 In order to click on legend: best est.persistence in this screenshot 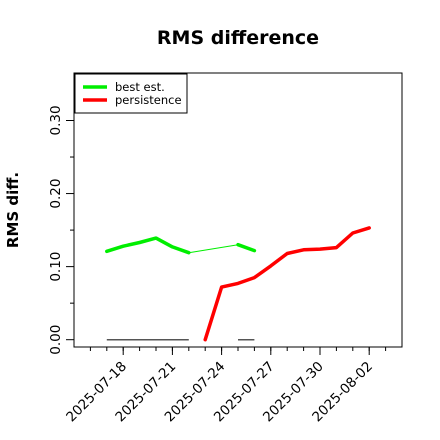, I will do `click(131, 93)`.